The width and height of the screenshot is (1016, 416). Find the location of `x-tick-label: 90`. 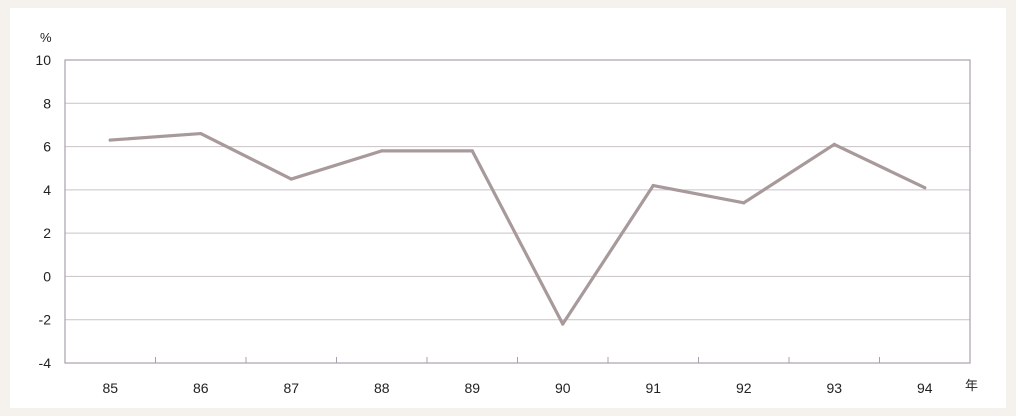

x-tick-label: 90 is located at coordinates (563, 388).